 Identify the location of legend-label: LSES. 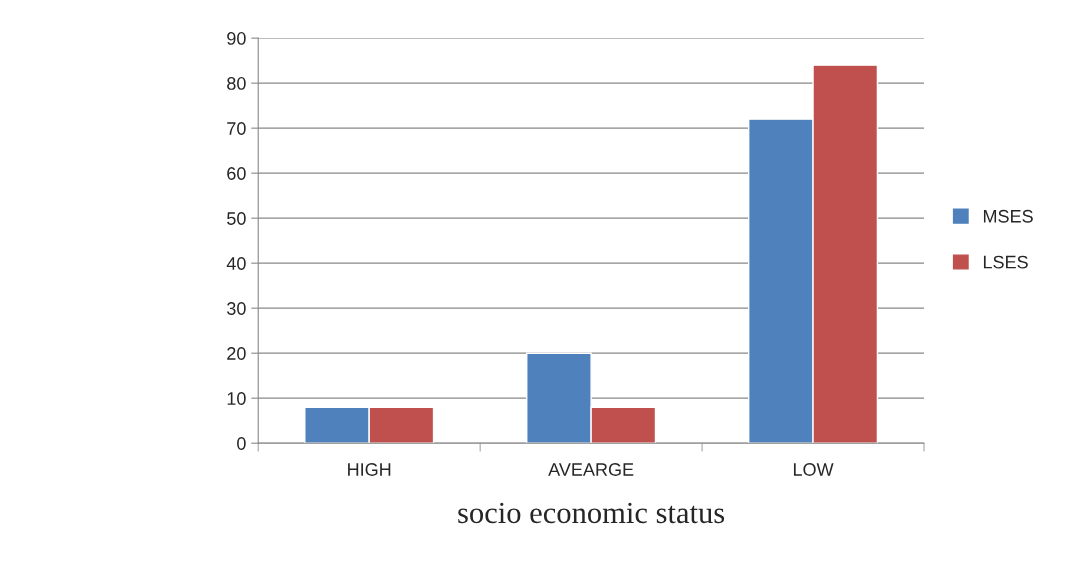
(1005, 262).